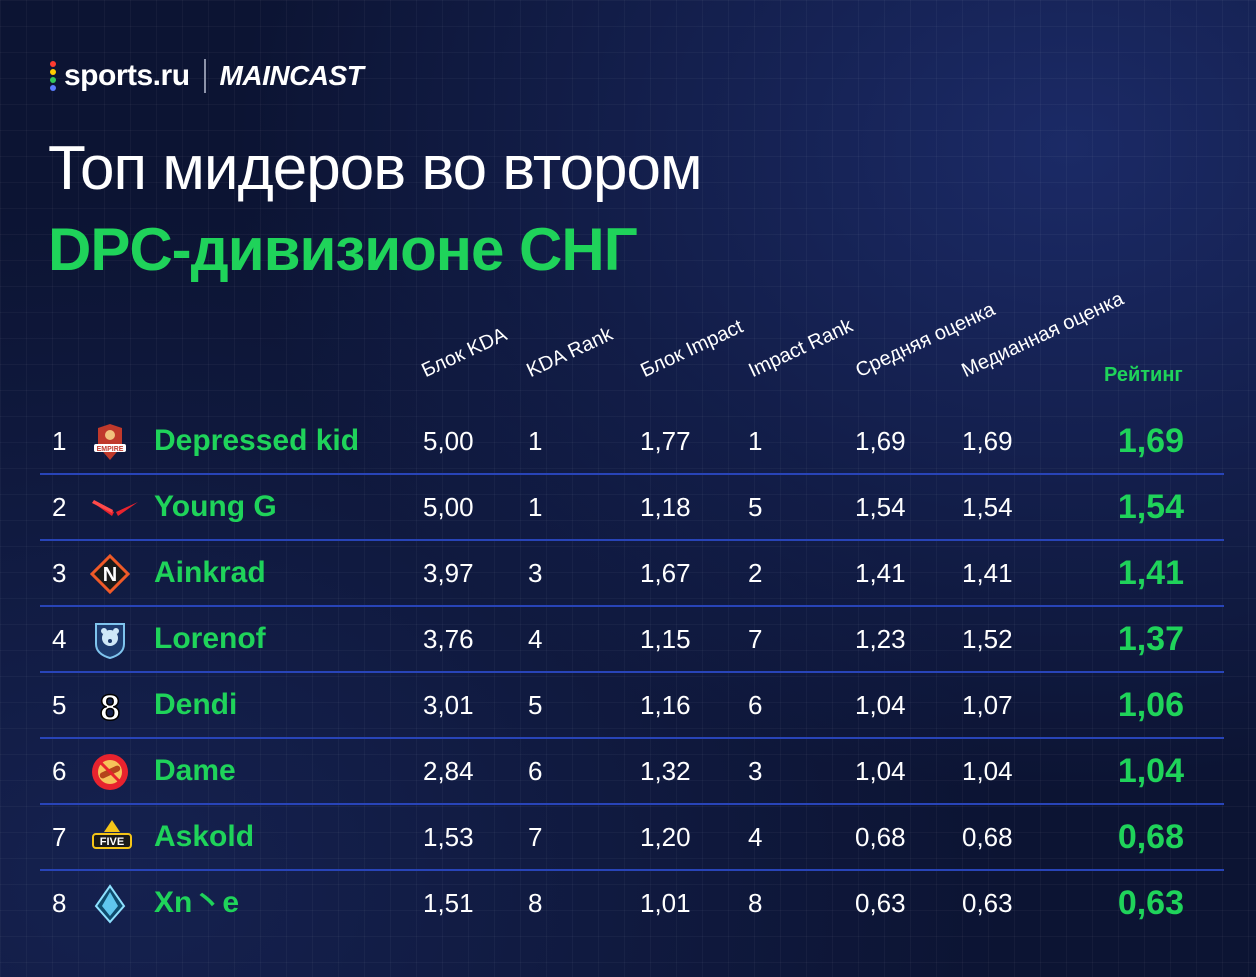  I want to click on median-value: 1,54, so click(987, 507).